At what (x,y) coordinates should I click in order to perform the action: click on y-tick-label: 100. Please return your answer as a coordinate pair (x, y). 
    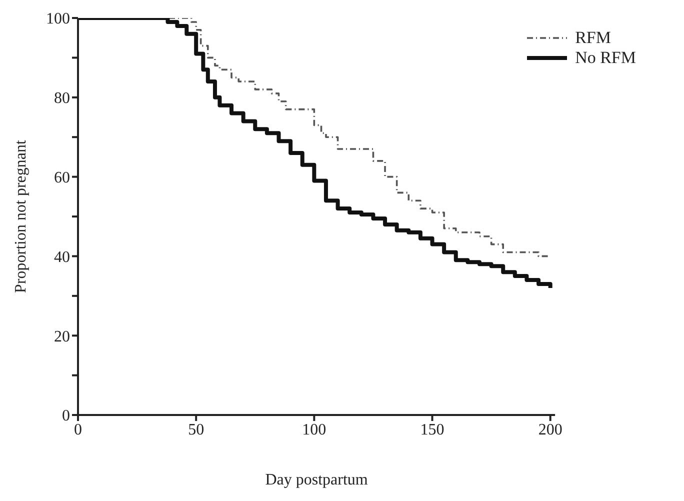
    Looking at the image, I should click on (58, 19).